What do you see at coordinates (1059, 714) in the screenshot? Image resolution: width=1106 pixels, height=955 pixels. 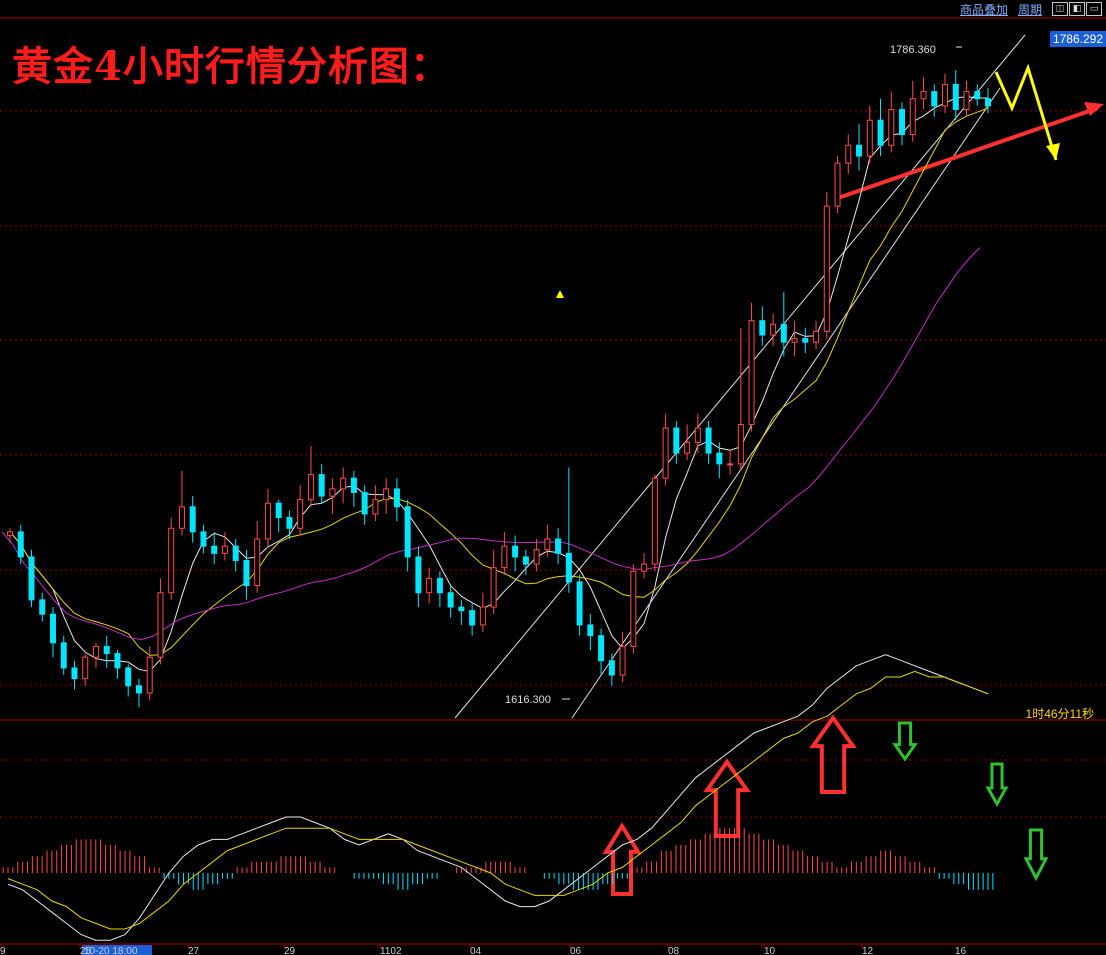 I see `countdown-timer: 1时46分11秒` at bounding box center [1059, 714].